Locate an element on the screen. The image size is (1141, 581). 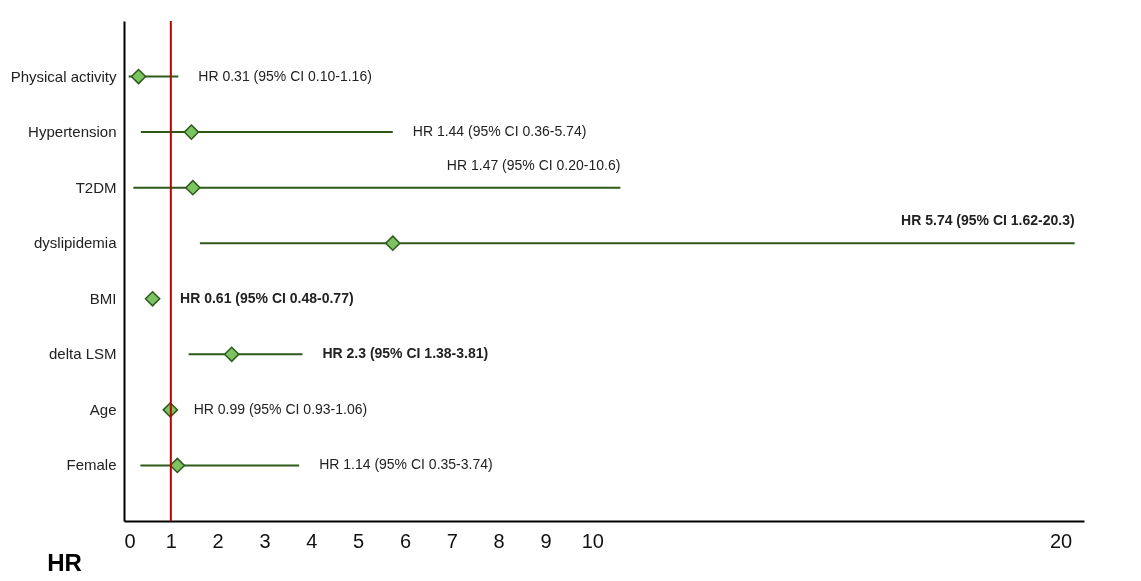
y-tick-label: T2DM is located at coordinates (96, 187).